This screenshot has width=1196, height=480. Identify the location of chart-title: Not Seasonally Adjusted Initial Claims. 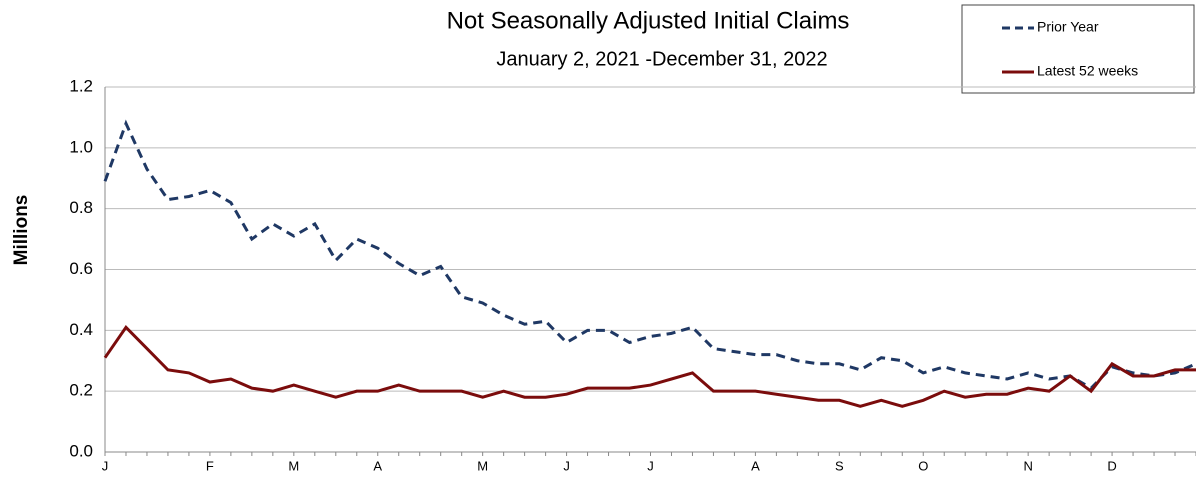
(648, 20).